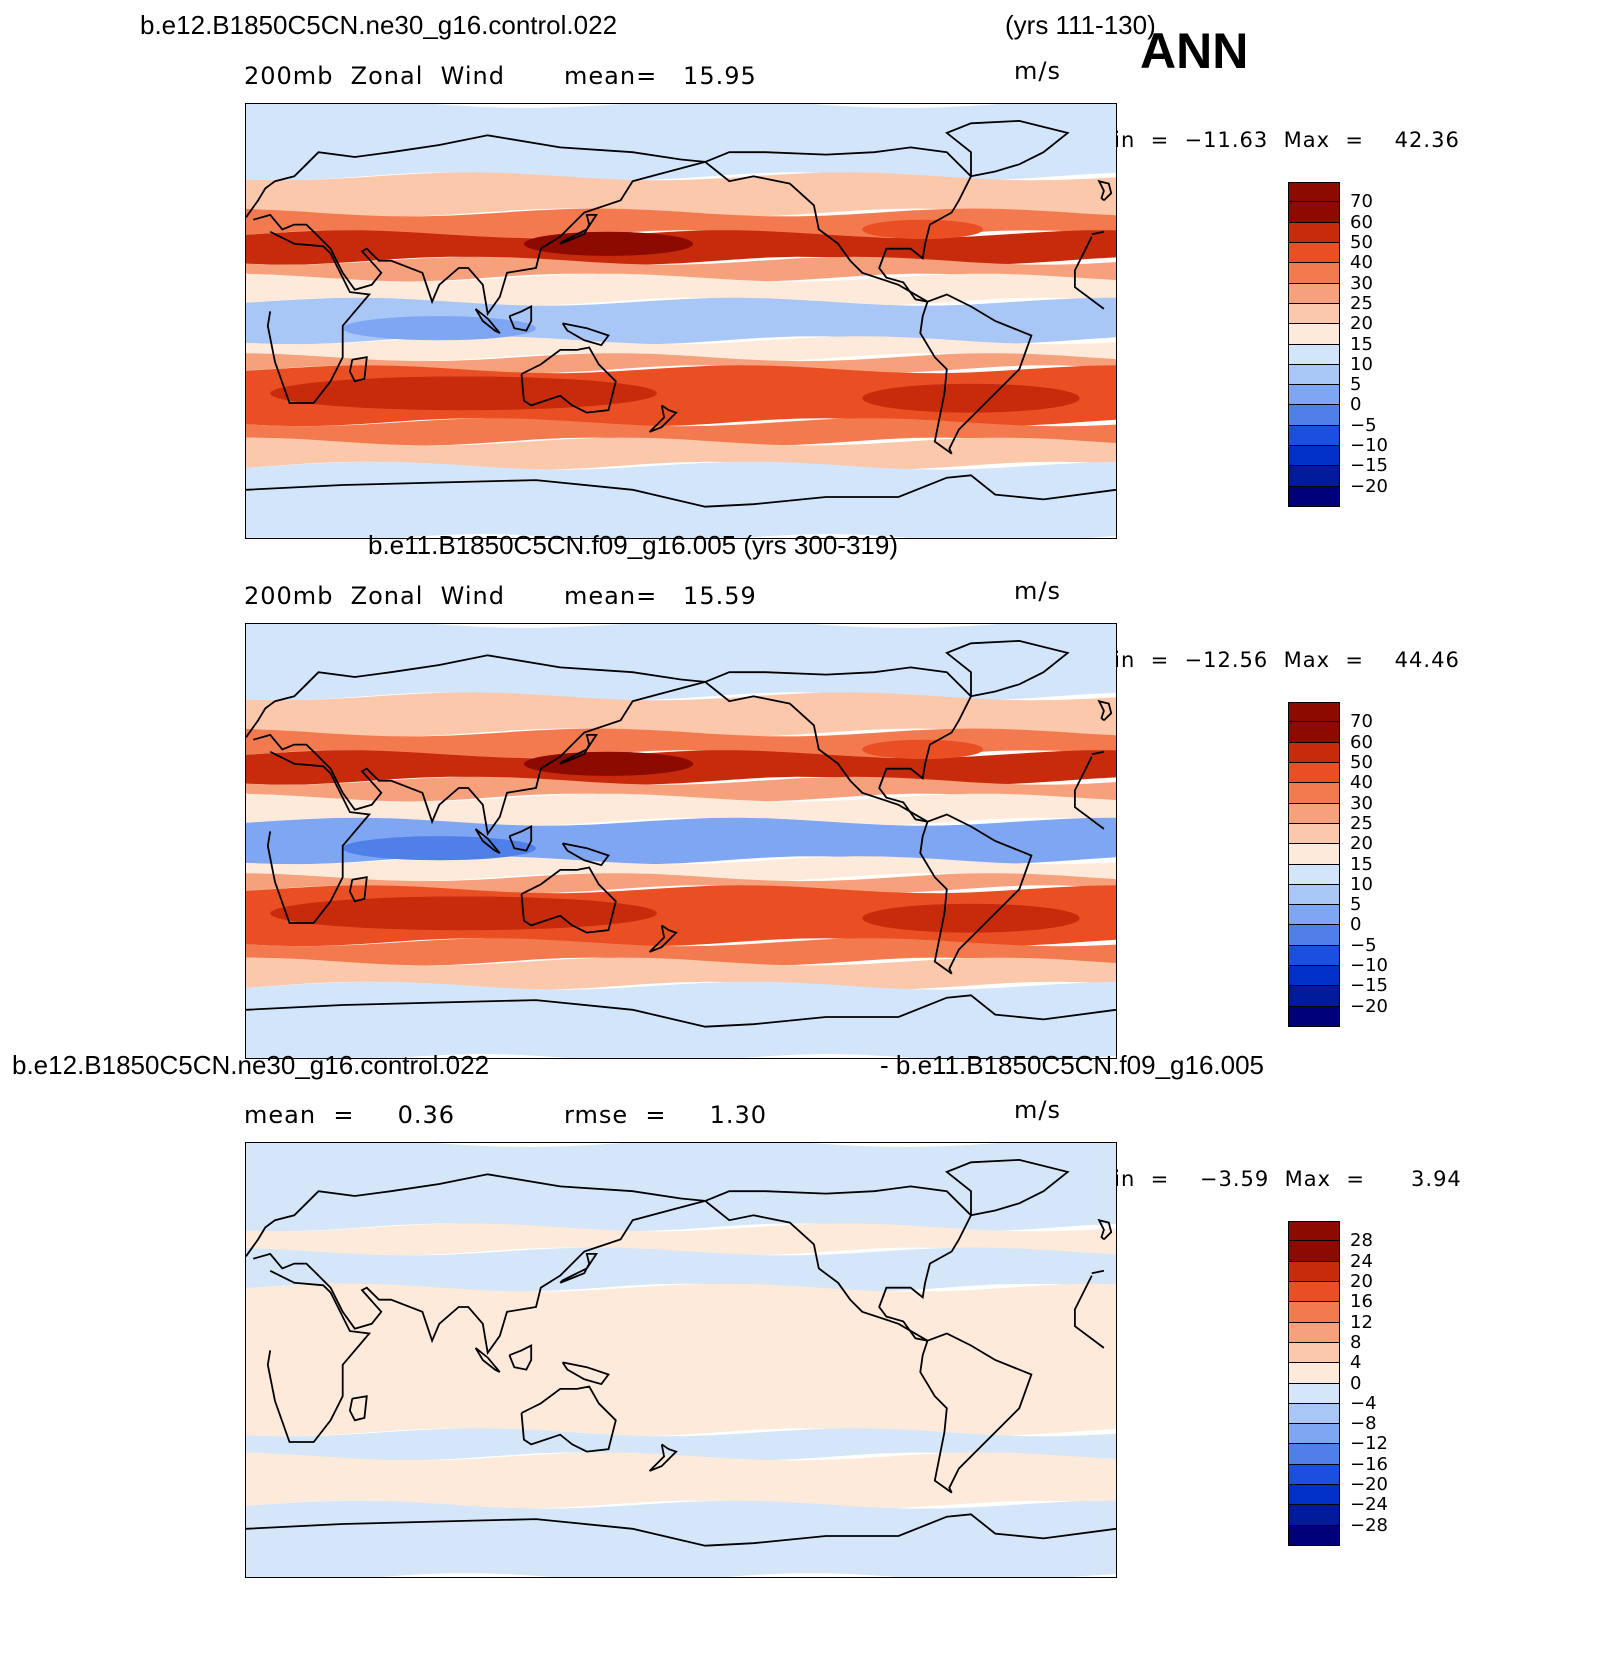 This screenshot has height=1663, width=1622. I want to click on panel1-years: (yrs 111-130), so click(1080, 25).